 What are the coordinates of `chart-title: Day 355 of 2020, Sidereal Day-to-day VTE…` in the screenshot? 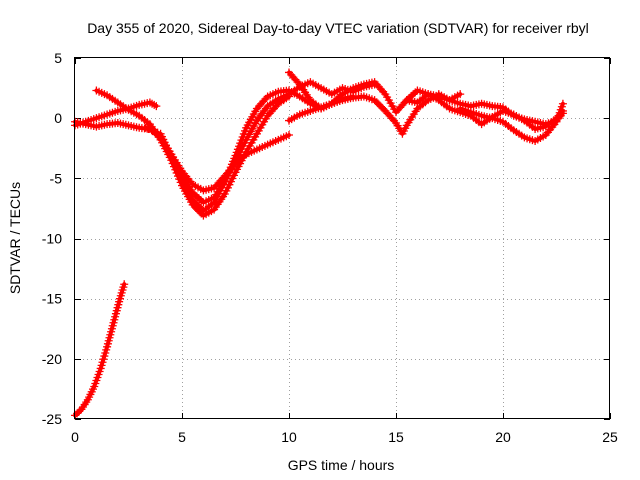 It's located at (338, 28).